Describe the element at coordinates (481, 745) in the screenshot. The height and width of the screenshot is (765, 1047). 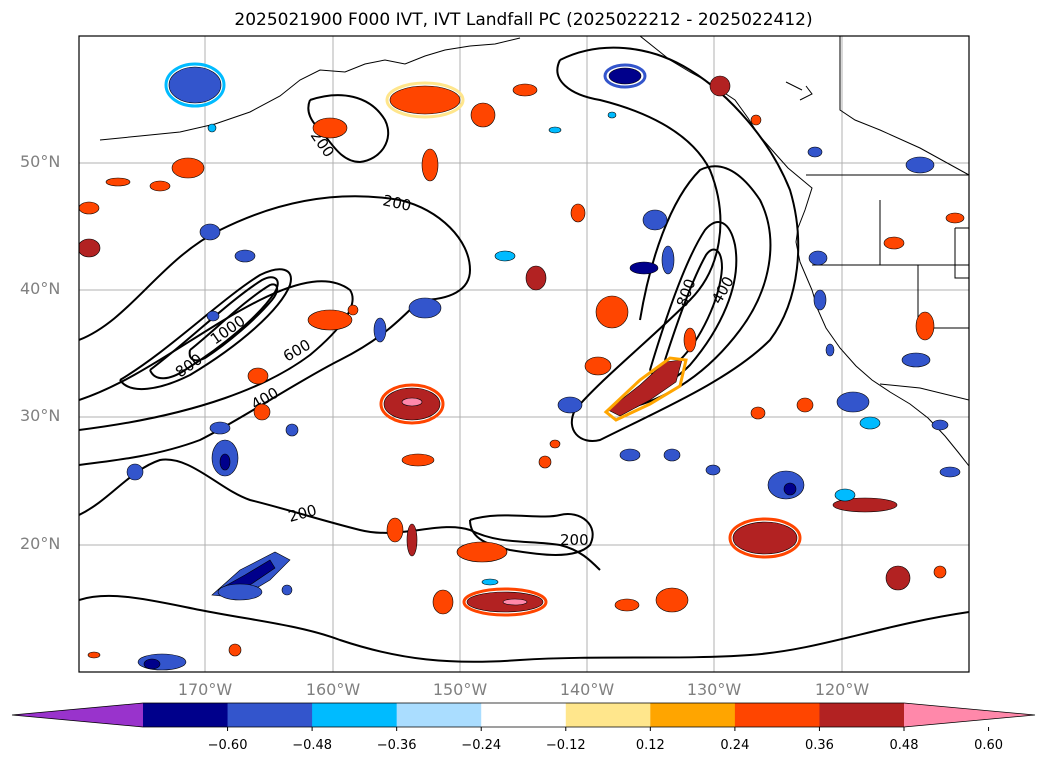
I see `colorbar-tick-label: −0.24` at that location.